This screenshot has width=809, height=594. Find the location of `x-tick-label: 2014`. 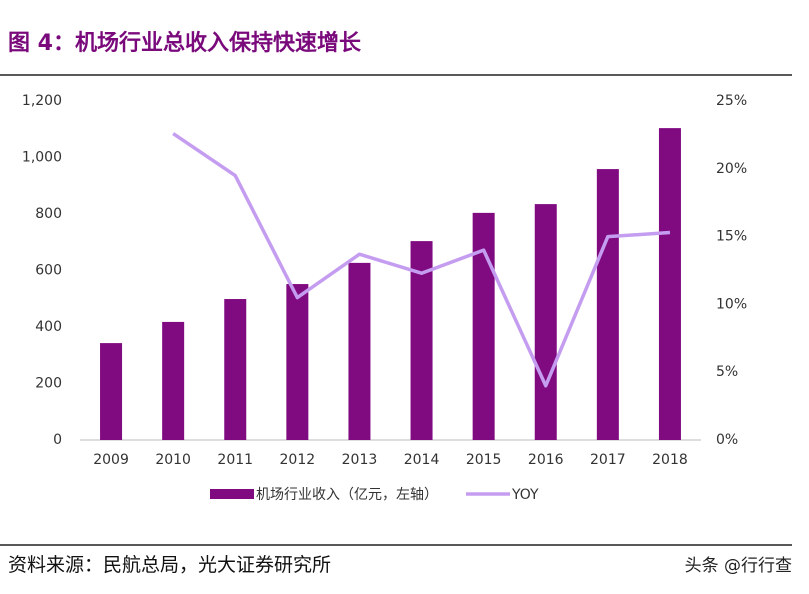

x-tick-label: 2014 is located at coordinates (422, 460).